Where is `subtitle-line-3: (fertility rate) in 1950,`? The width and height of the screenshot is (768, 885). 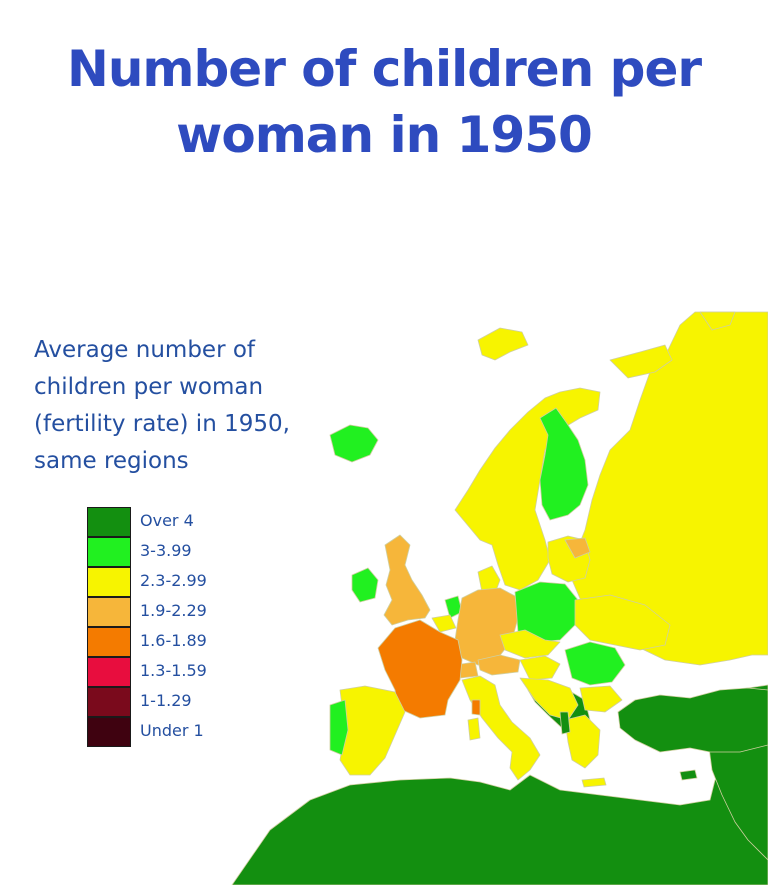
subtitle-line-3: (fertility rate) in 1950, is located at coordinates (162, 424).